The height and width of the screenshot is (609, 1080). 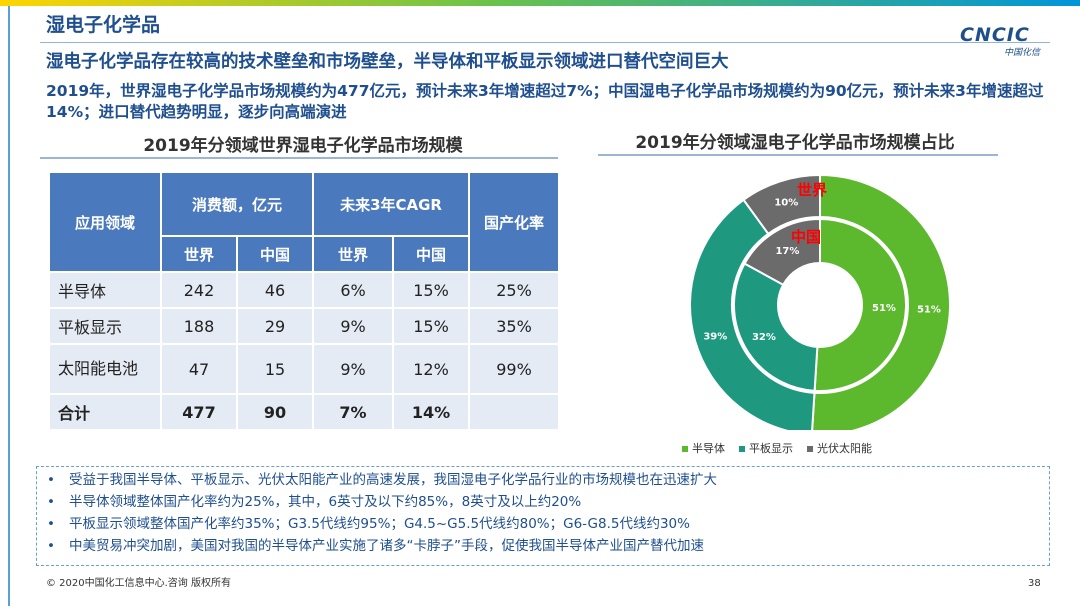 What do you see at coordinates (431, 412) in the screenshot?
I see `cell-cagr-china: 14%` at bounding box center [431, 412].